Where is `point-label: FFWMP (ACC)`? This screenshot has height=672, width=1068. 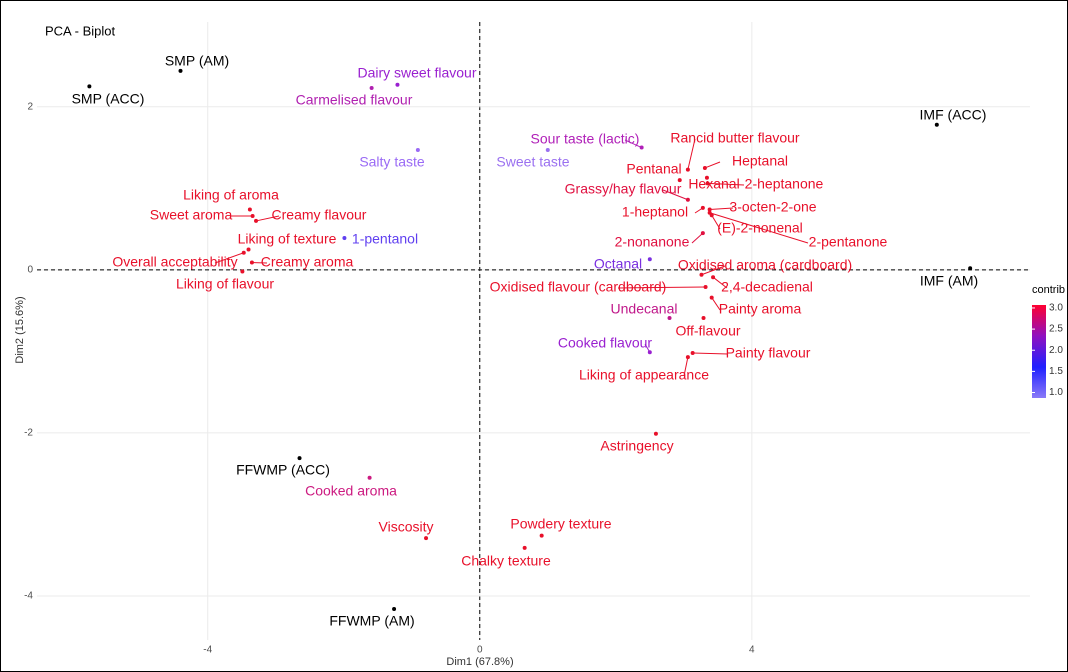 point-label: FFWMP (ACC) is located at coordinates (283, 470).